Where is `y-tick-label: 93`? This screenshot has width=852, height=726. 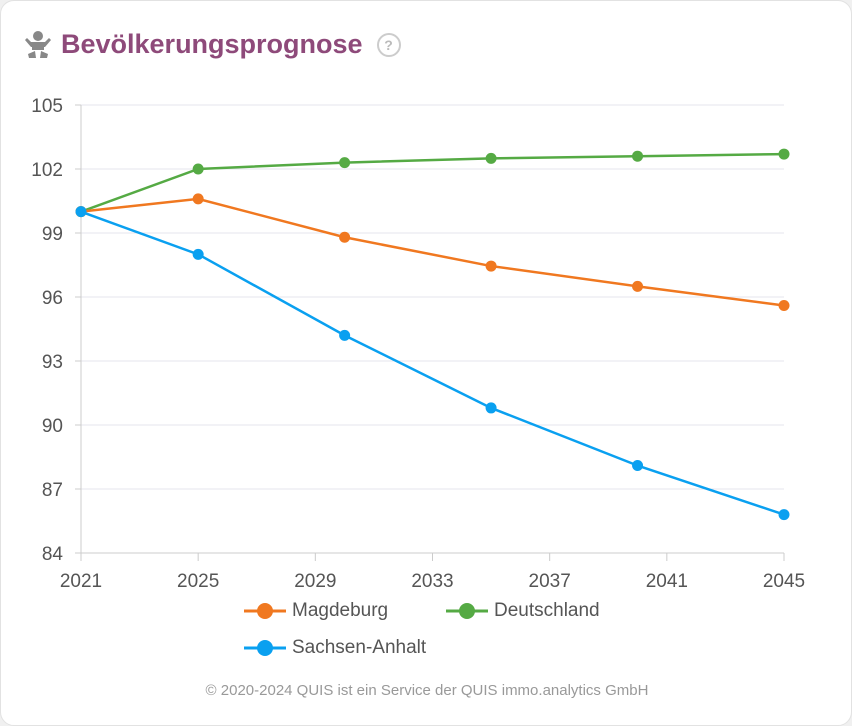 y-tick-label: 93 is located at coordinates (52, 362).